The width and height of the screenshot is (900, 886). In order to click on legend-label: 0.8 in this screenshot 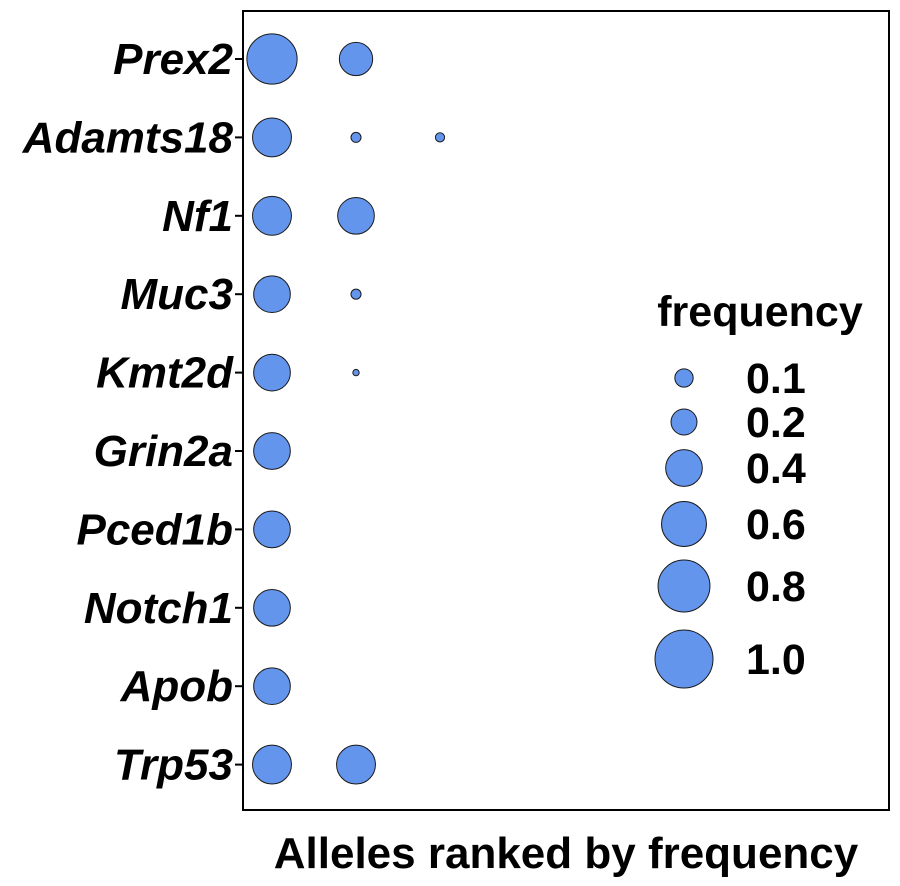, I will do `click(776, 587)`.